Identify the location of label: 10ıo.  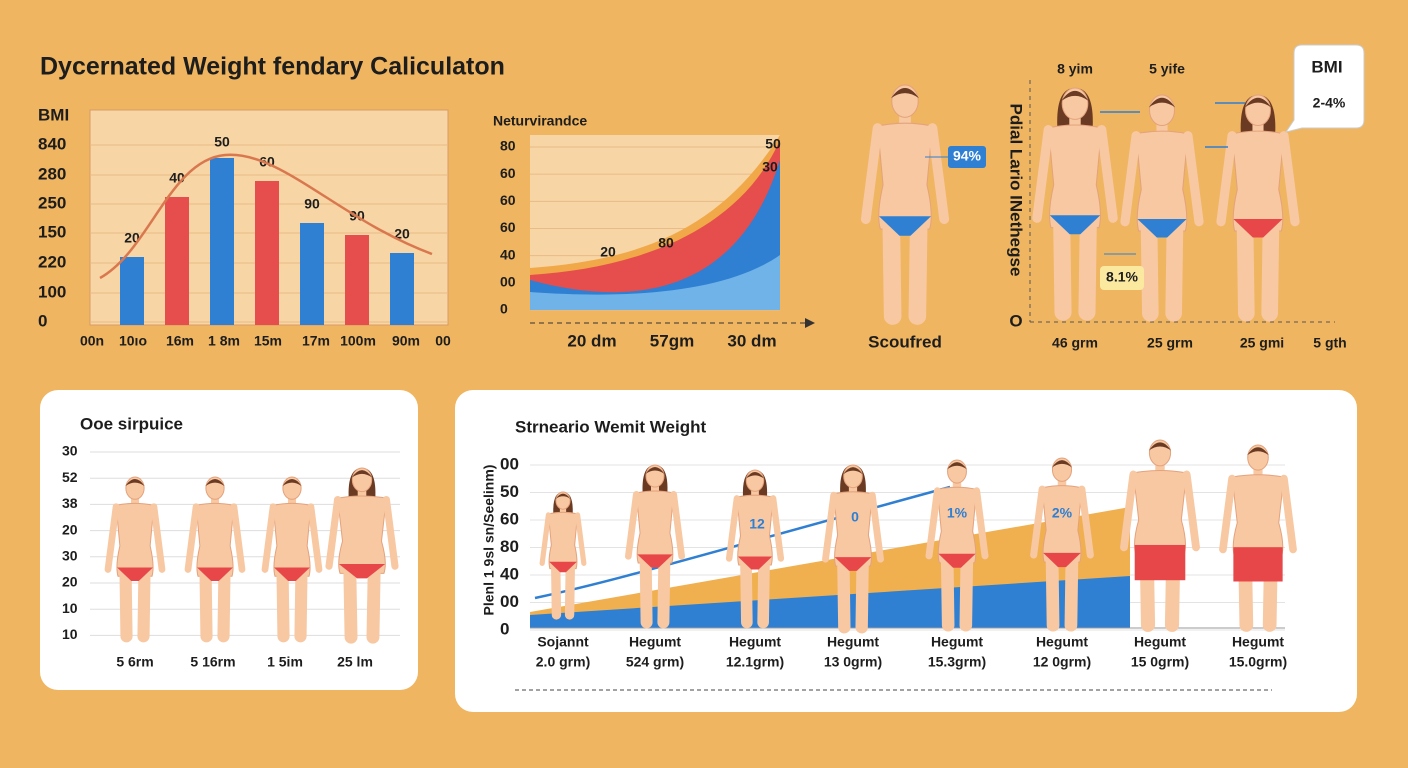
(133, 341).